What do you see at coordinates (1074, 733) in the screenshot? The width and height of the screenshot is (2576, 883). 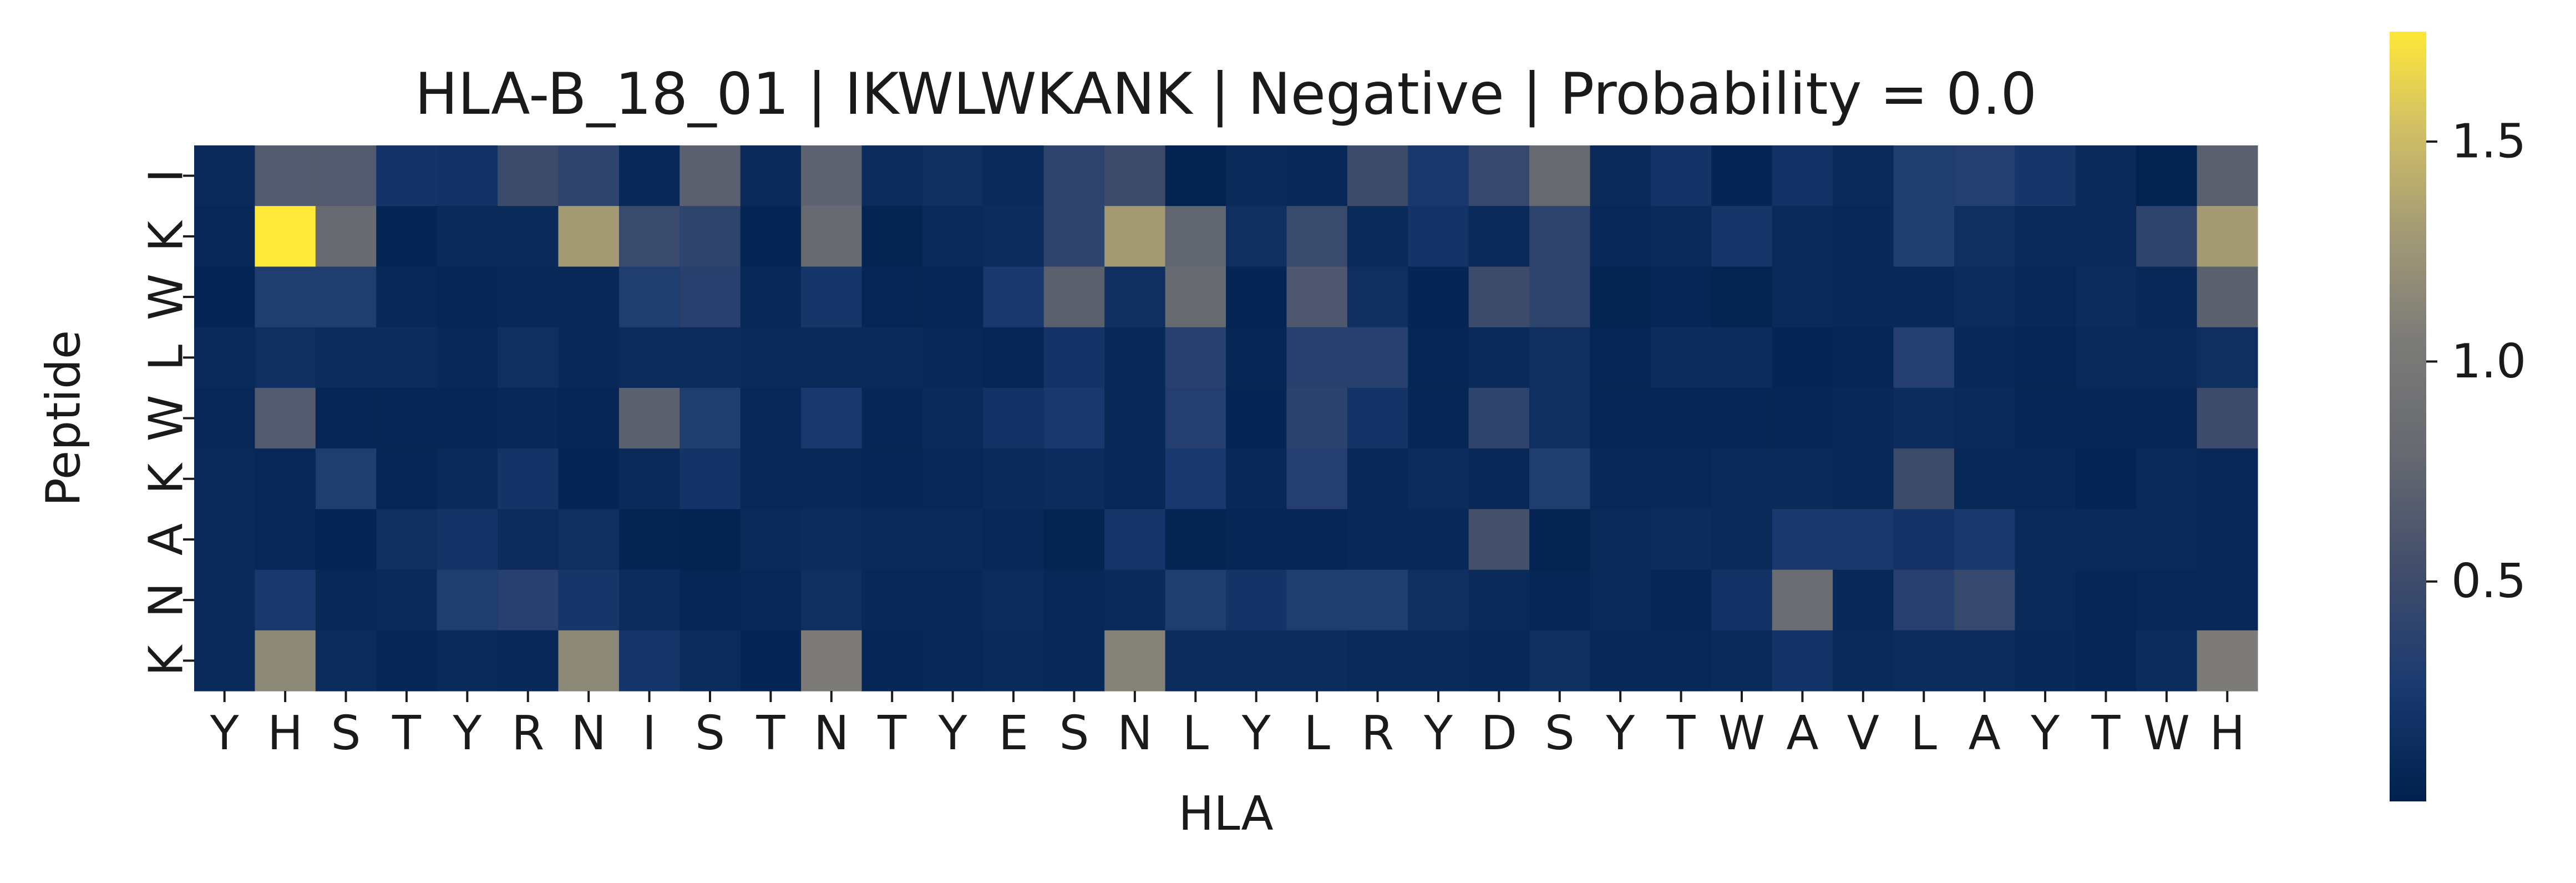 I see `x-tick-label: S` at bounding box center [1074, 733].